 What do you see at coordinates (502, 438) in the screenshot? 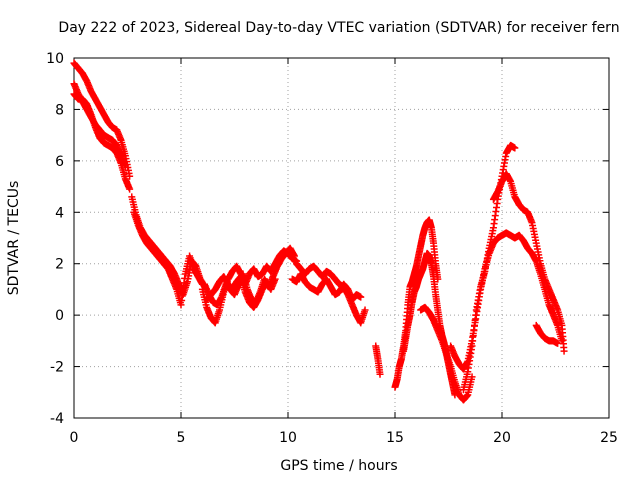
I see `x-tick-label: 20` at bounding box center [502, 438].